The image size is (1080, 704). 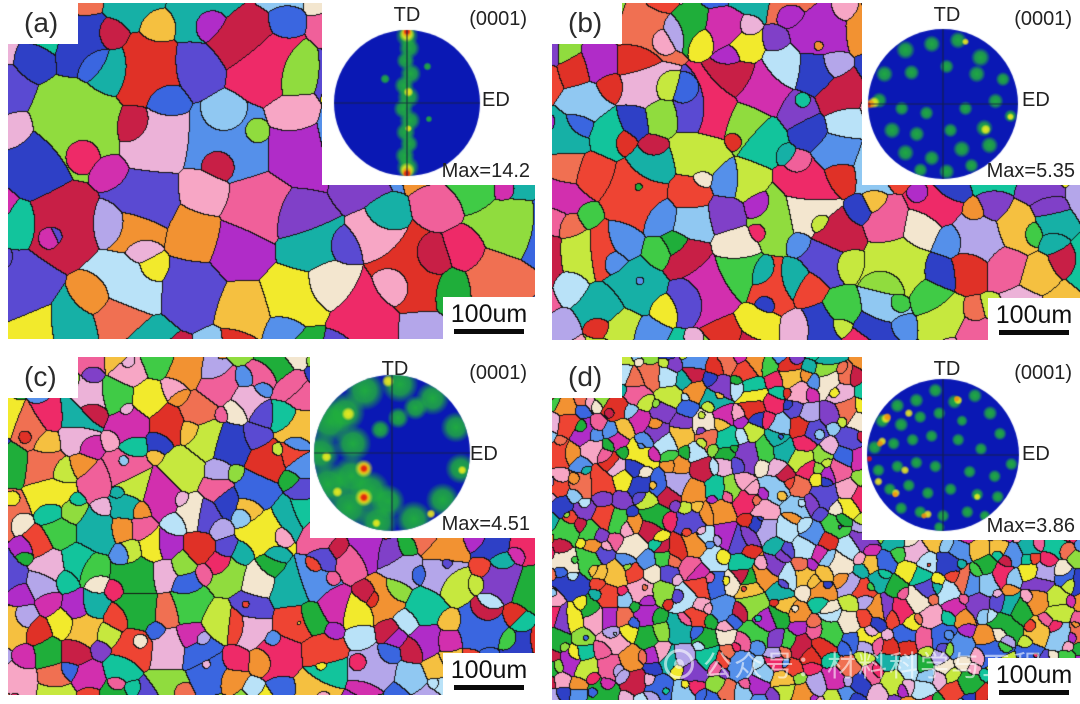 I want to click on pole-figure-canvas-d, so click(x=971, y=448).